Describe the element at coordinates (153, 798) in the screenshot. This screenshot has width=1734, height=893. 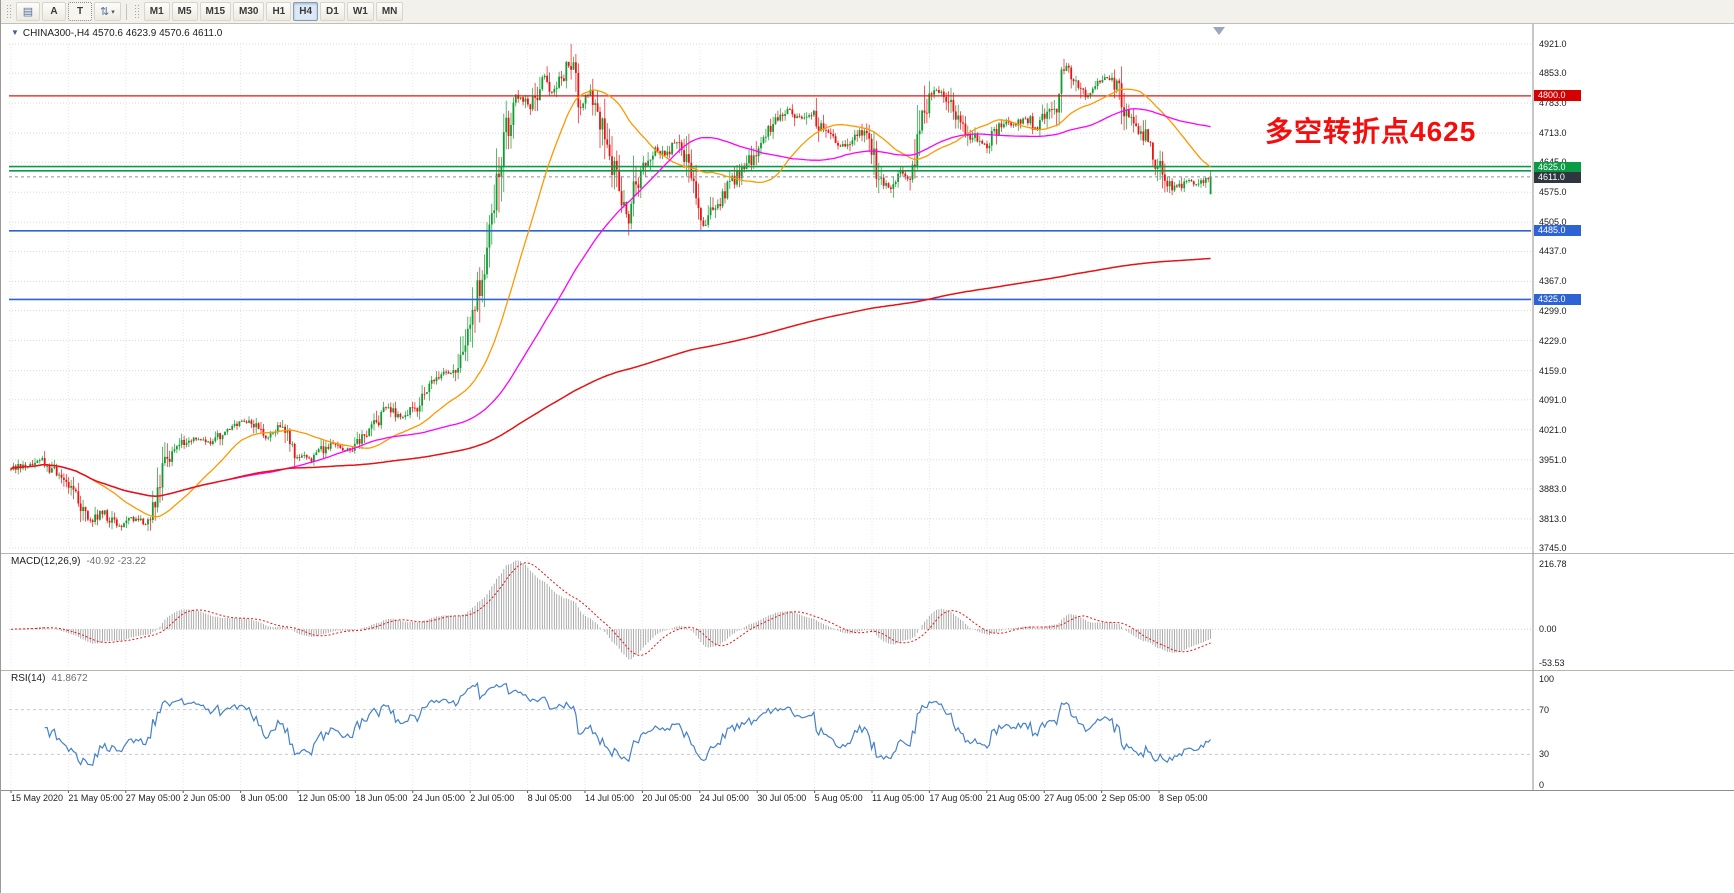
I see `time-scale-label: 27 May 05:00` at that location.